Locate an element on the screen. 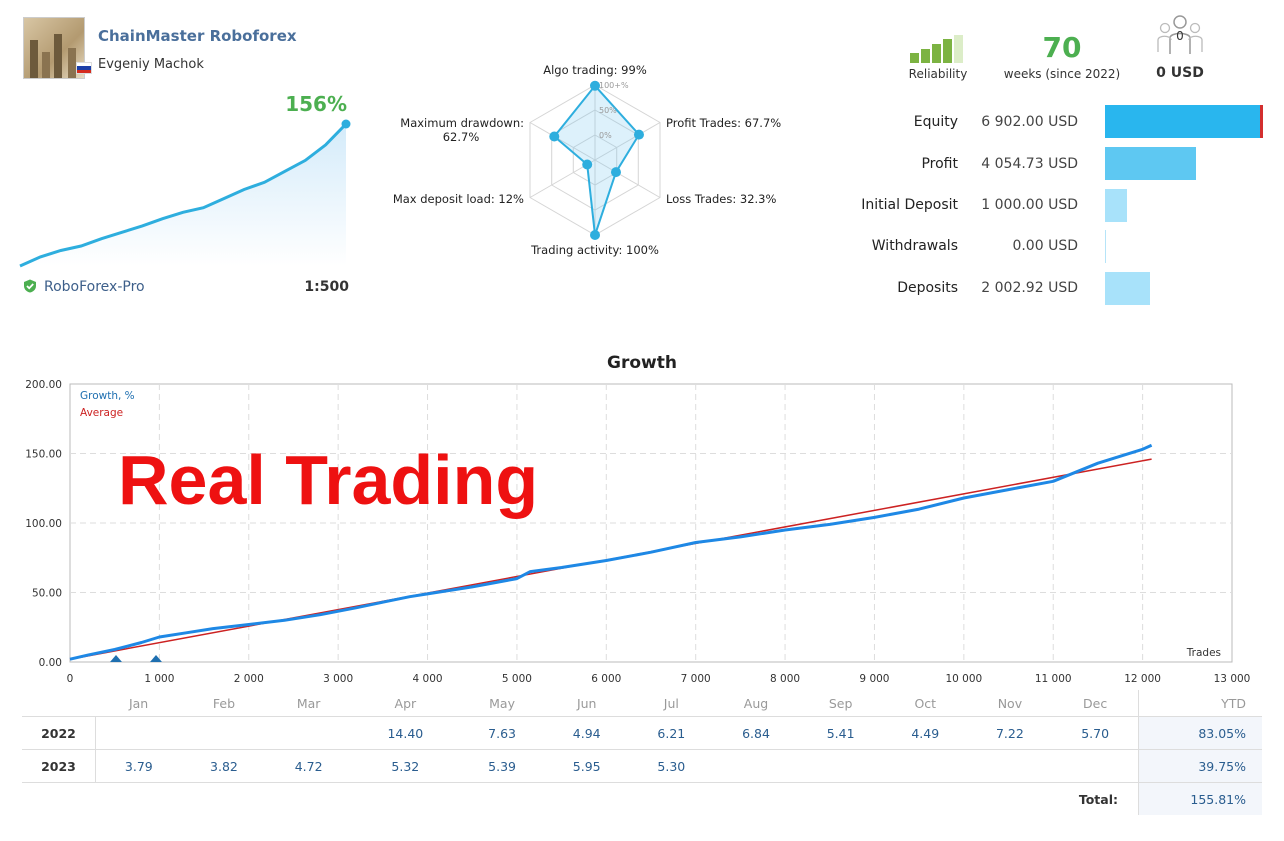 The width and height of the screenshot is (1284, 841). month-header: Feb is located at coordinates (224, 703).